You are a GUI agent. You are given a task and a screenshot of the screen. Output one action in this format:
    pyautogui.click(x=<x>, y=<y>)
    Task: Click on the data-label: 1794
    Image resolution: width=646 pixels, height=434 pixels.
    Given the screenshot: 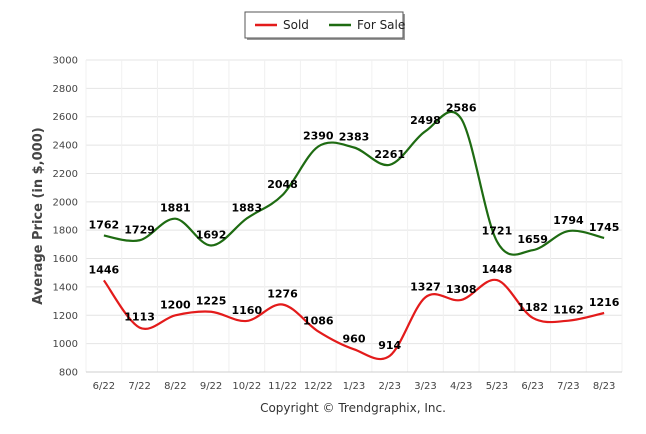 What is the action you would take?
    pyautogui.click(x=568, y=220)
    